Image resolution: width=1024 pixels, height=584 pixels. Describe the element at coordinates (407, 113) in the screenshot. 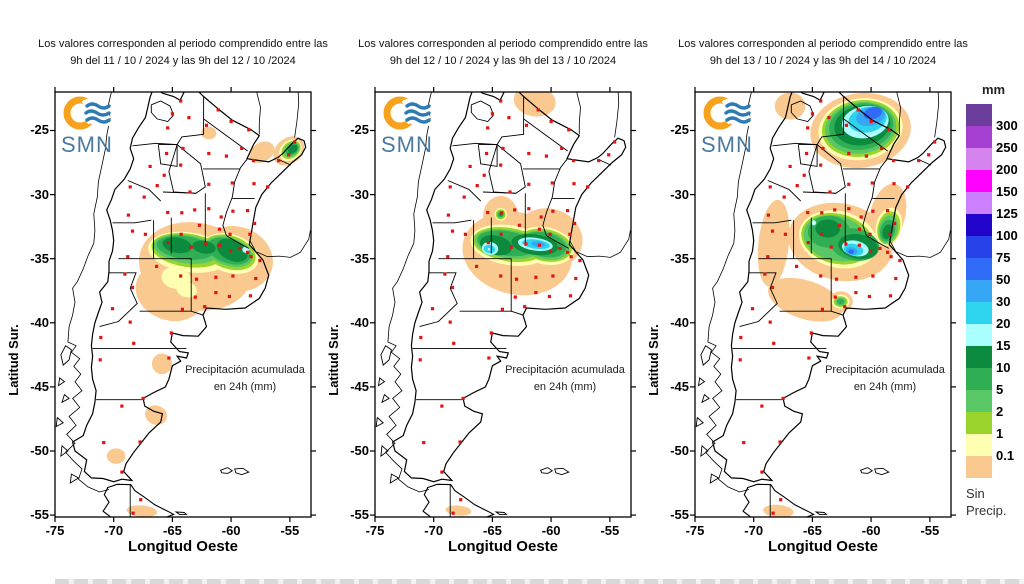

I see `smn-logo-icon` at that location.